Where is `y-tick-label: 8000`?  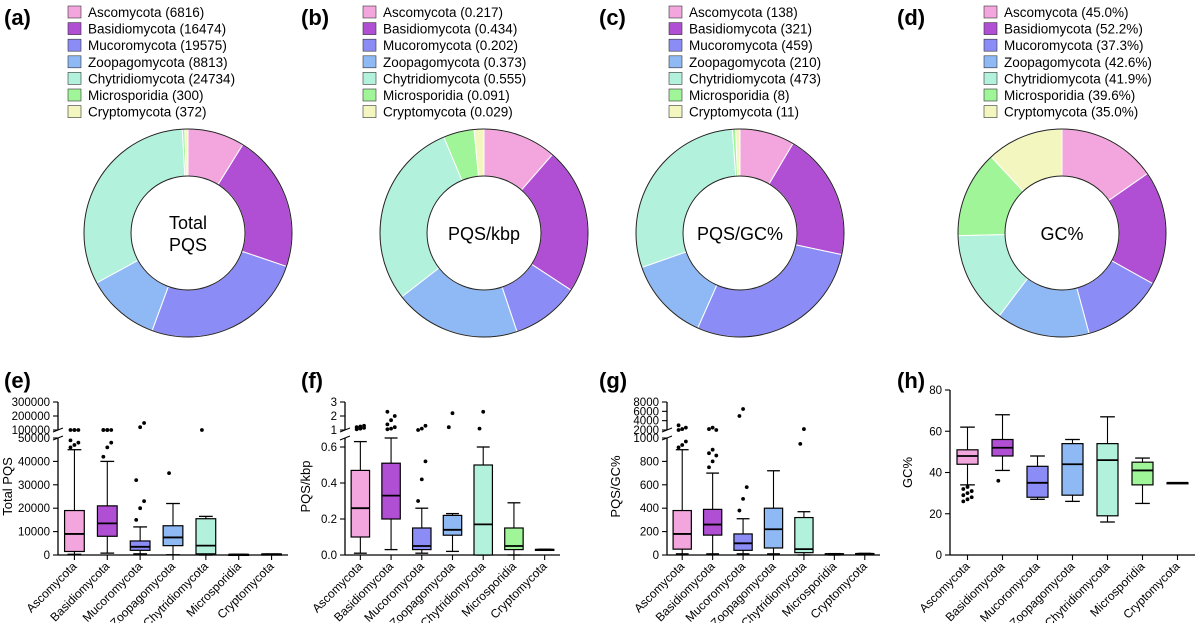
y-tick-label: 8000 is located at coordinates (646, 403).